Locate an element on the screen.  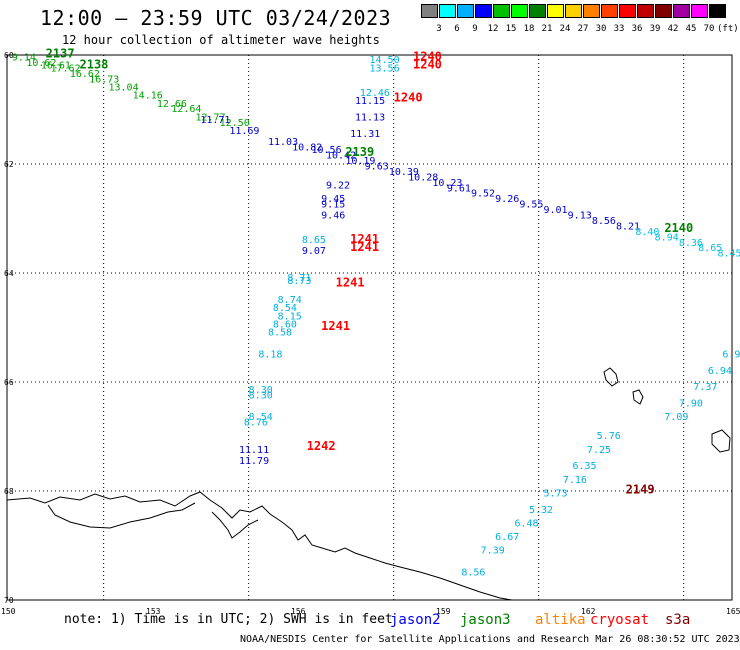
island-c is located at coordinates (721, 441).